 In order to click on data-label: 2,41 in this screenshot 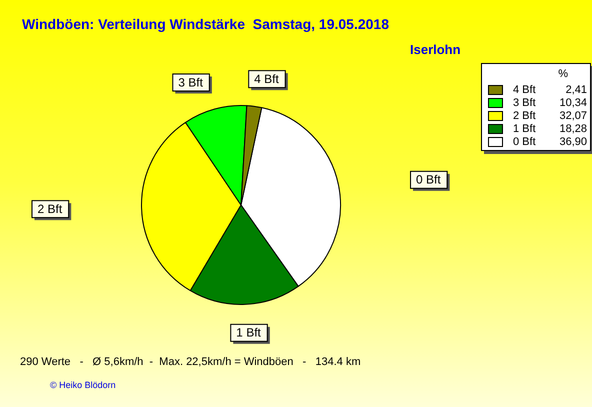, I will do `click(575, 90)`.